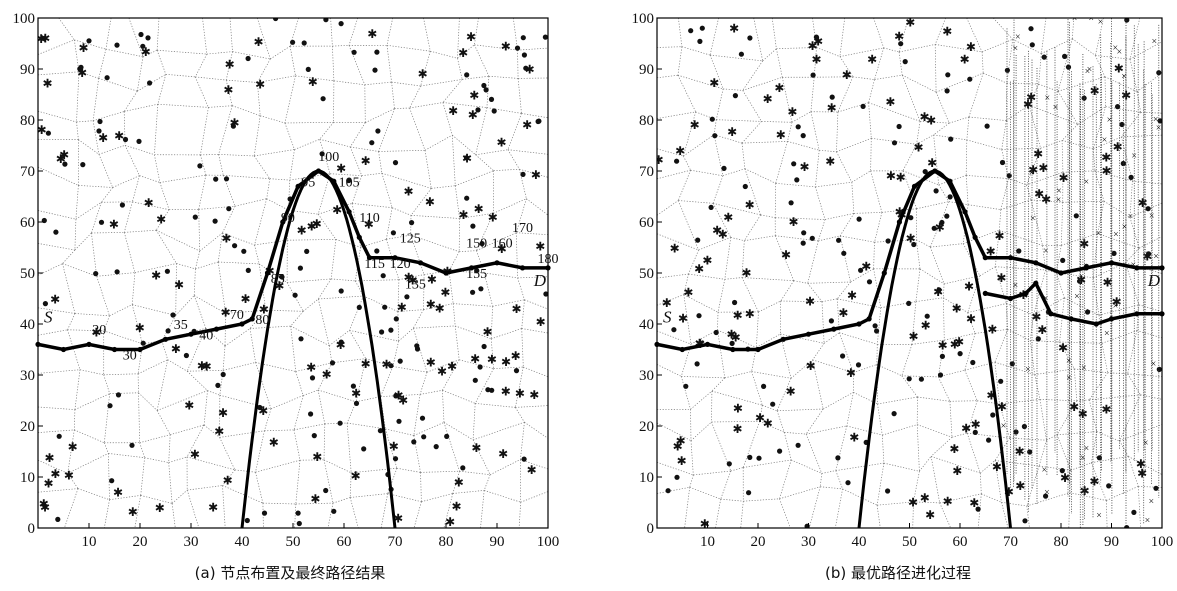  Describe the element at coordinates (48, 316) in the screenshot. I see `start-label: S` at that location.